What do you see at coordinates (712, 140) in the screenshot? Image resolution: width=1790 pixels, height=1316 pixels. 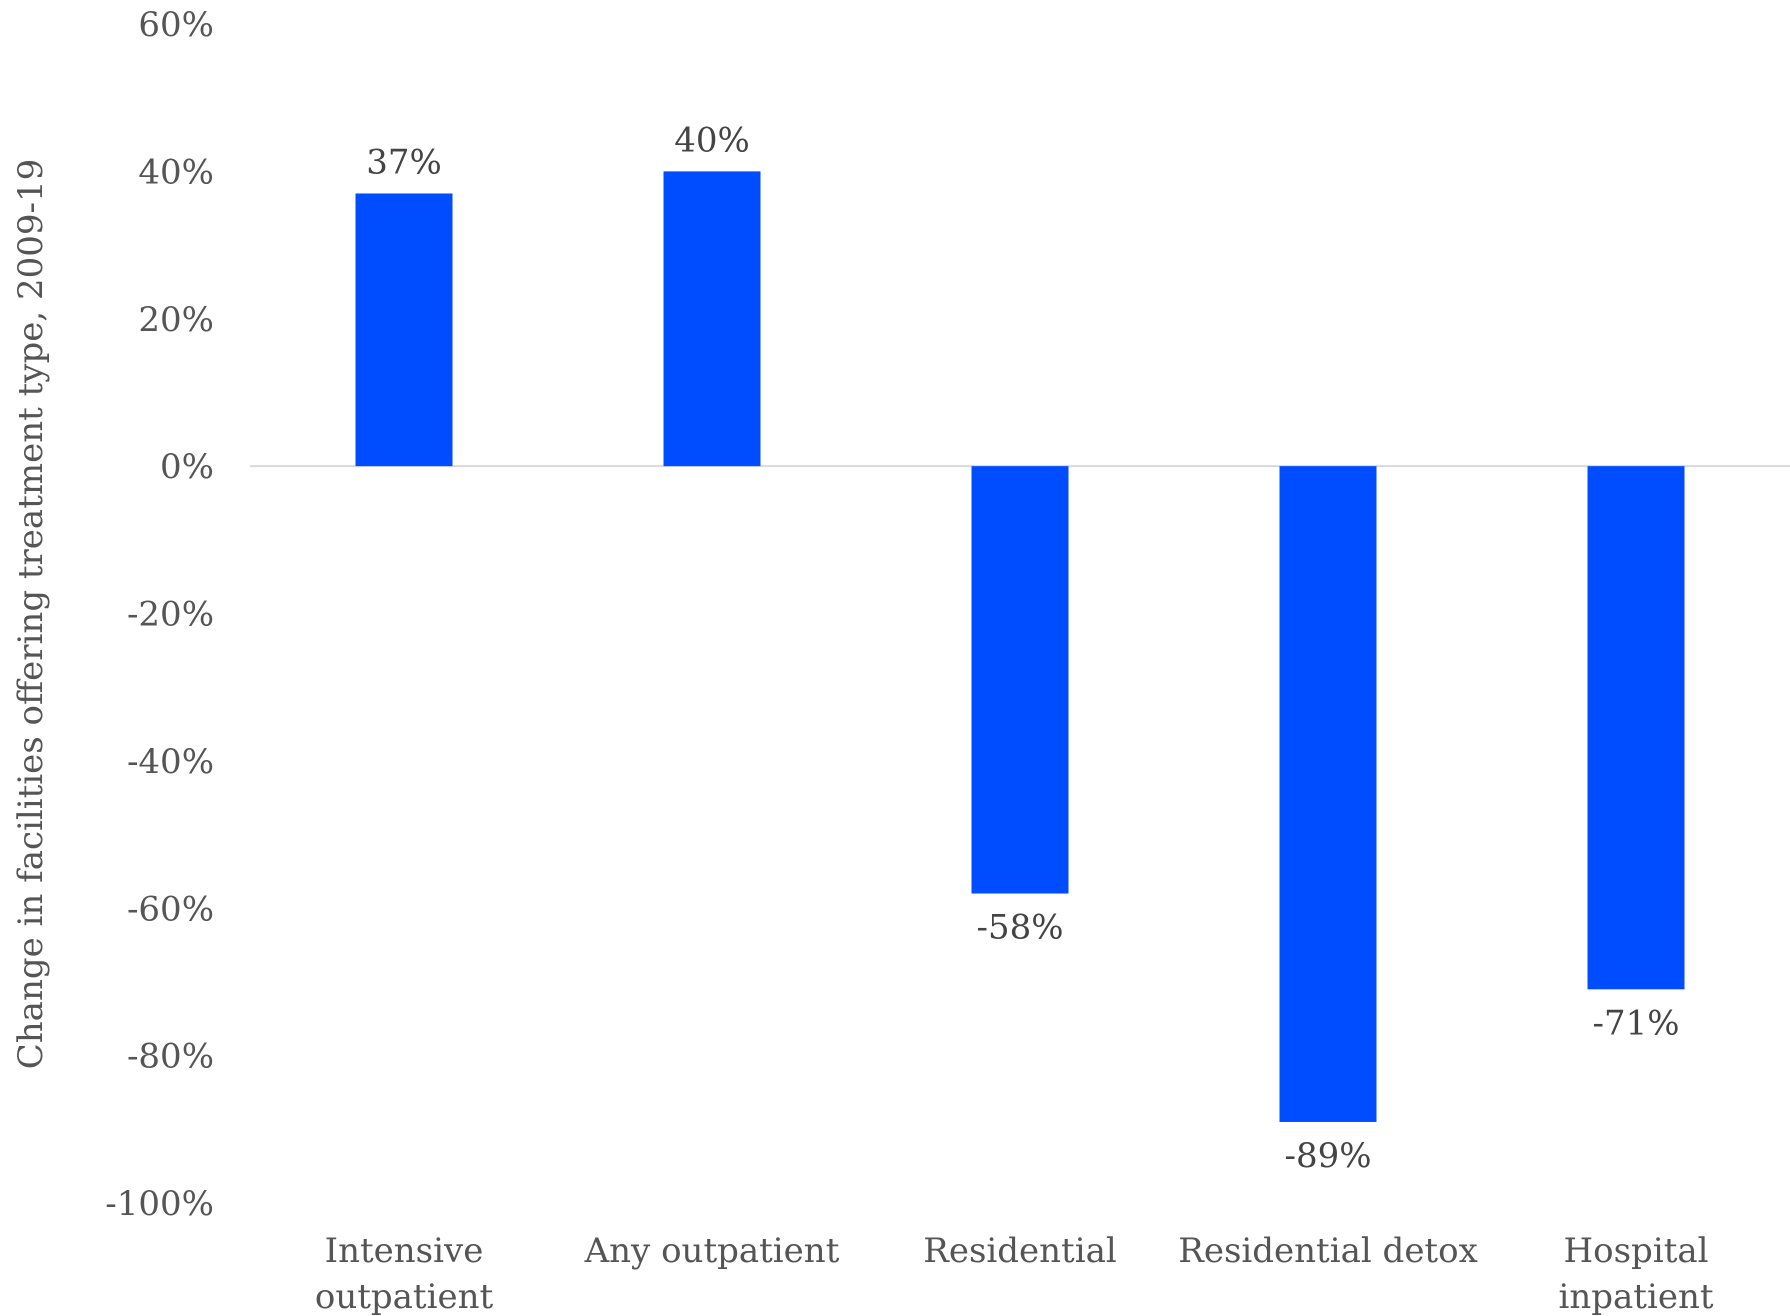 I see `data-label: 40%` at bounding box center [712, 140].